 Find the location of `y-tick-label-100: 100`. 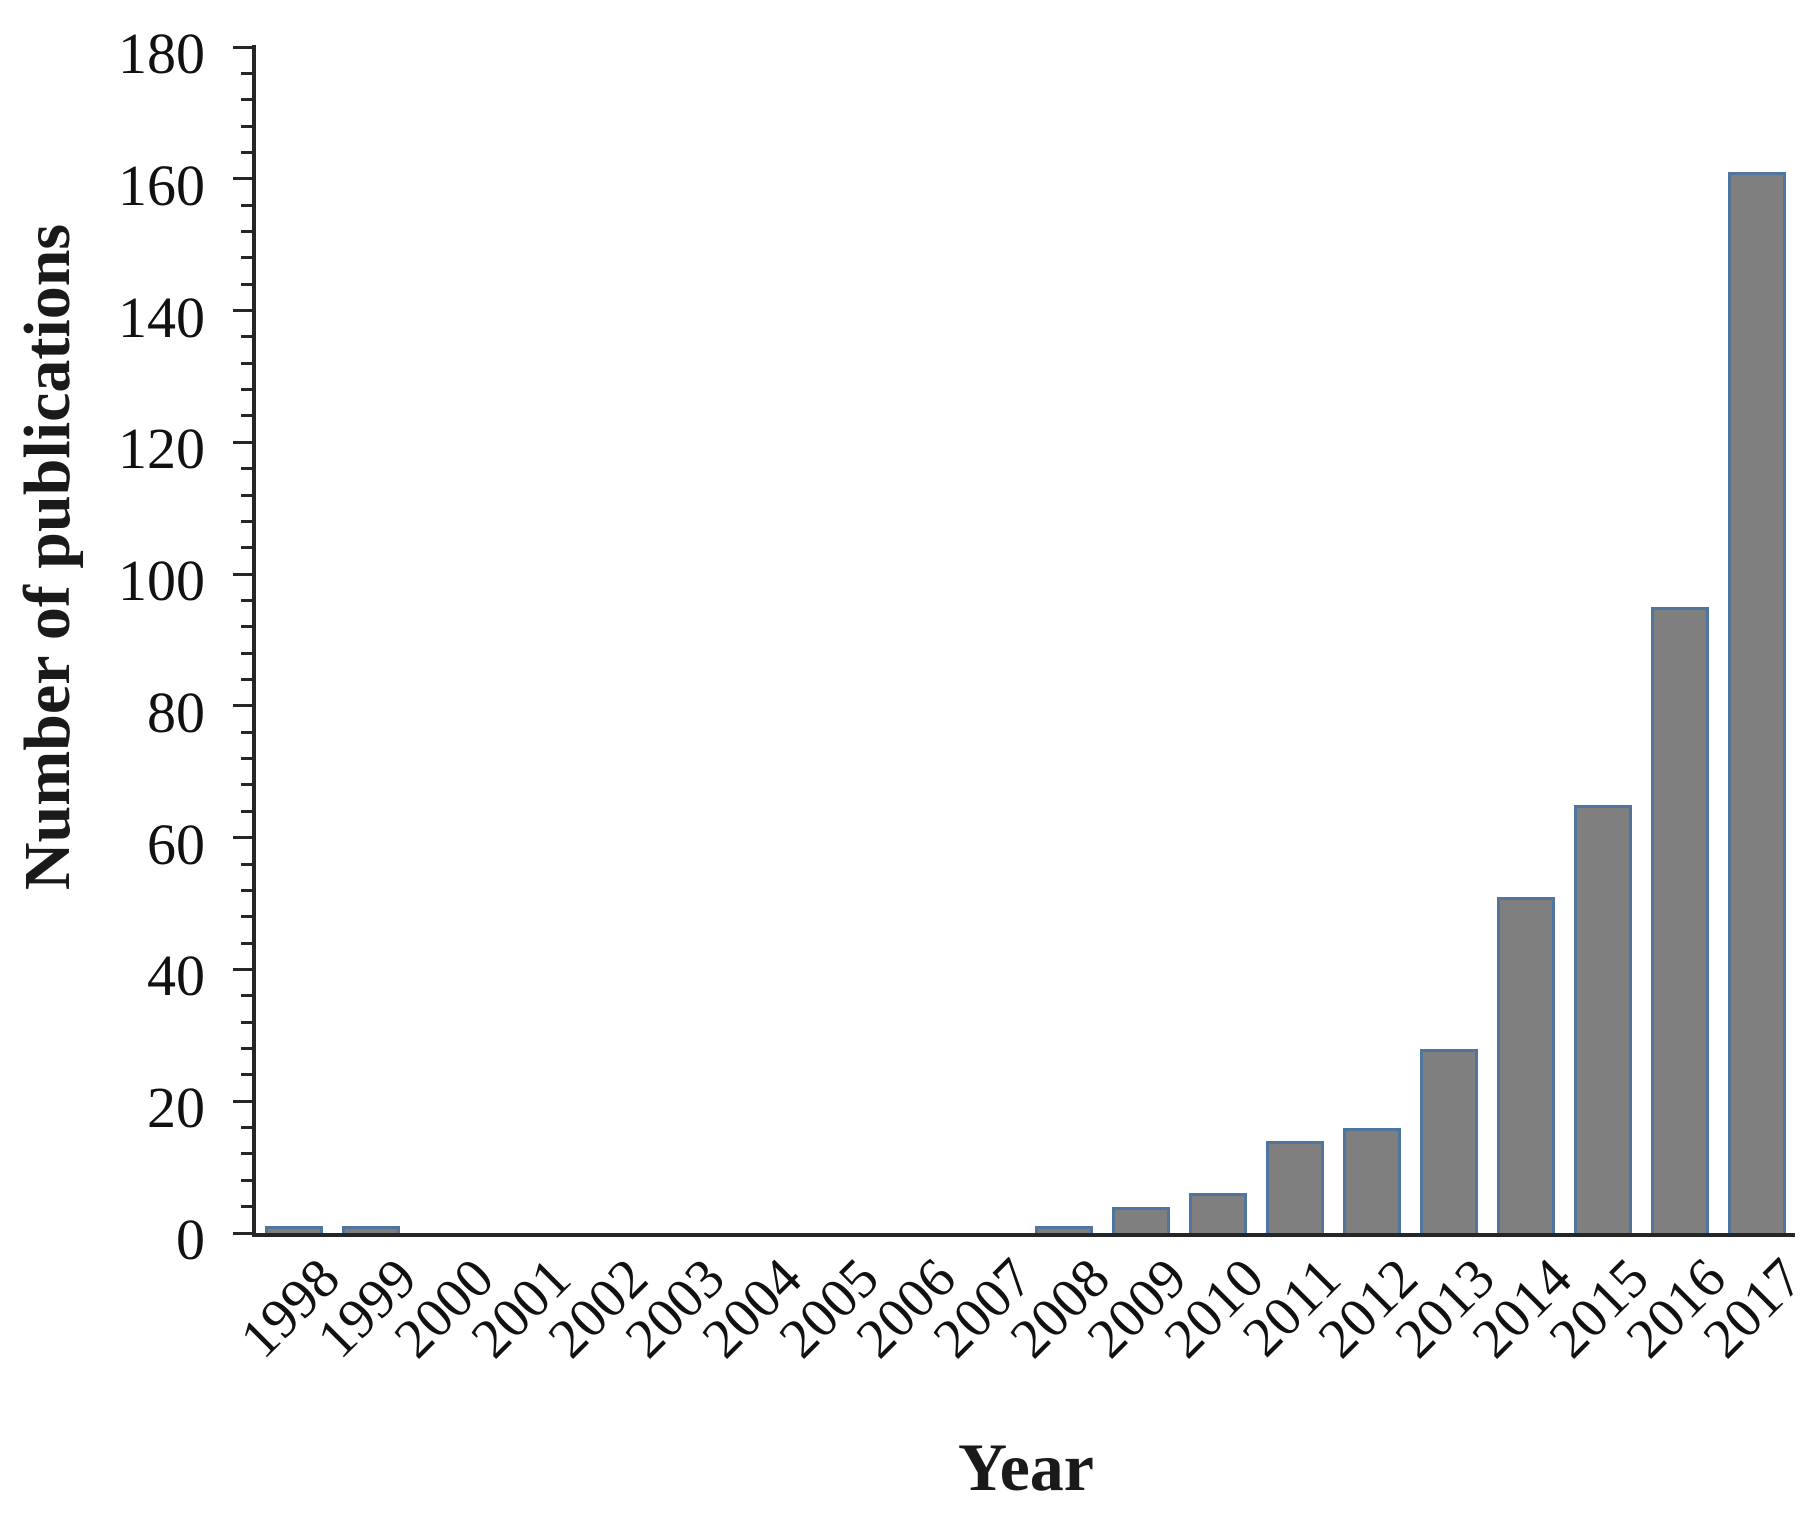

y-tick-label-100: 100 is located at coordinates (161, 581).